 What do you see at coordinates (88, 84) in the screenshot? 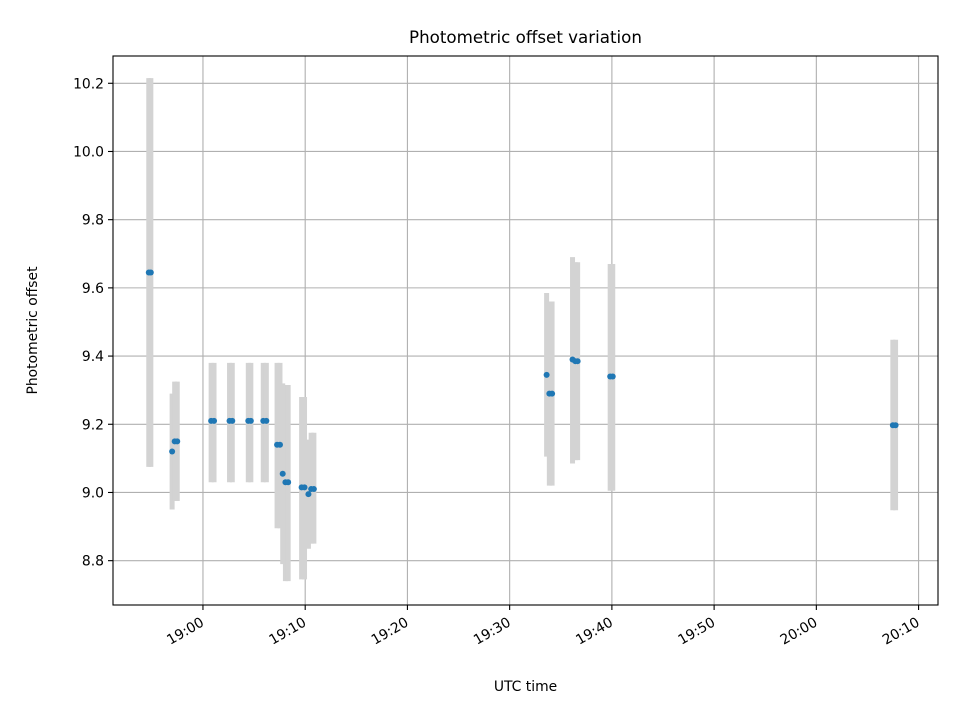
I see `y-tick-label: 10.2` at bounding box center [88, 84].